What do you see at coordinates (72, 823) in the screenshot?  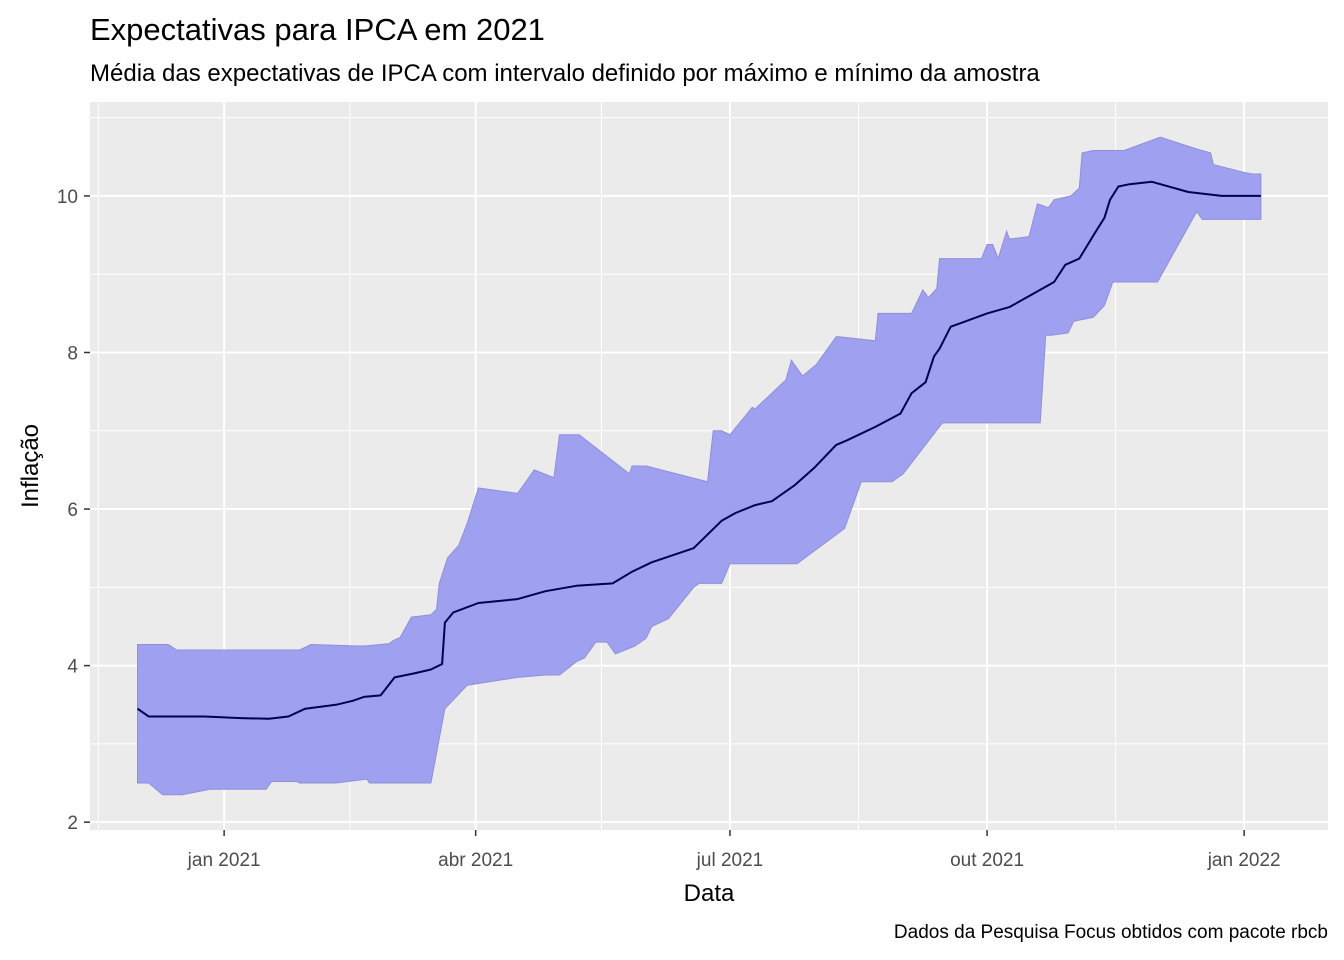 I see `y-tick-label: 2` at bounding box center [72, 823].